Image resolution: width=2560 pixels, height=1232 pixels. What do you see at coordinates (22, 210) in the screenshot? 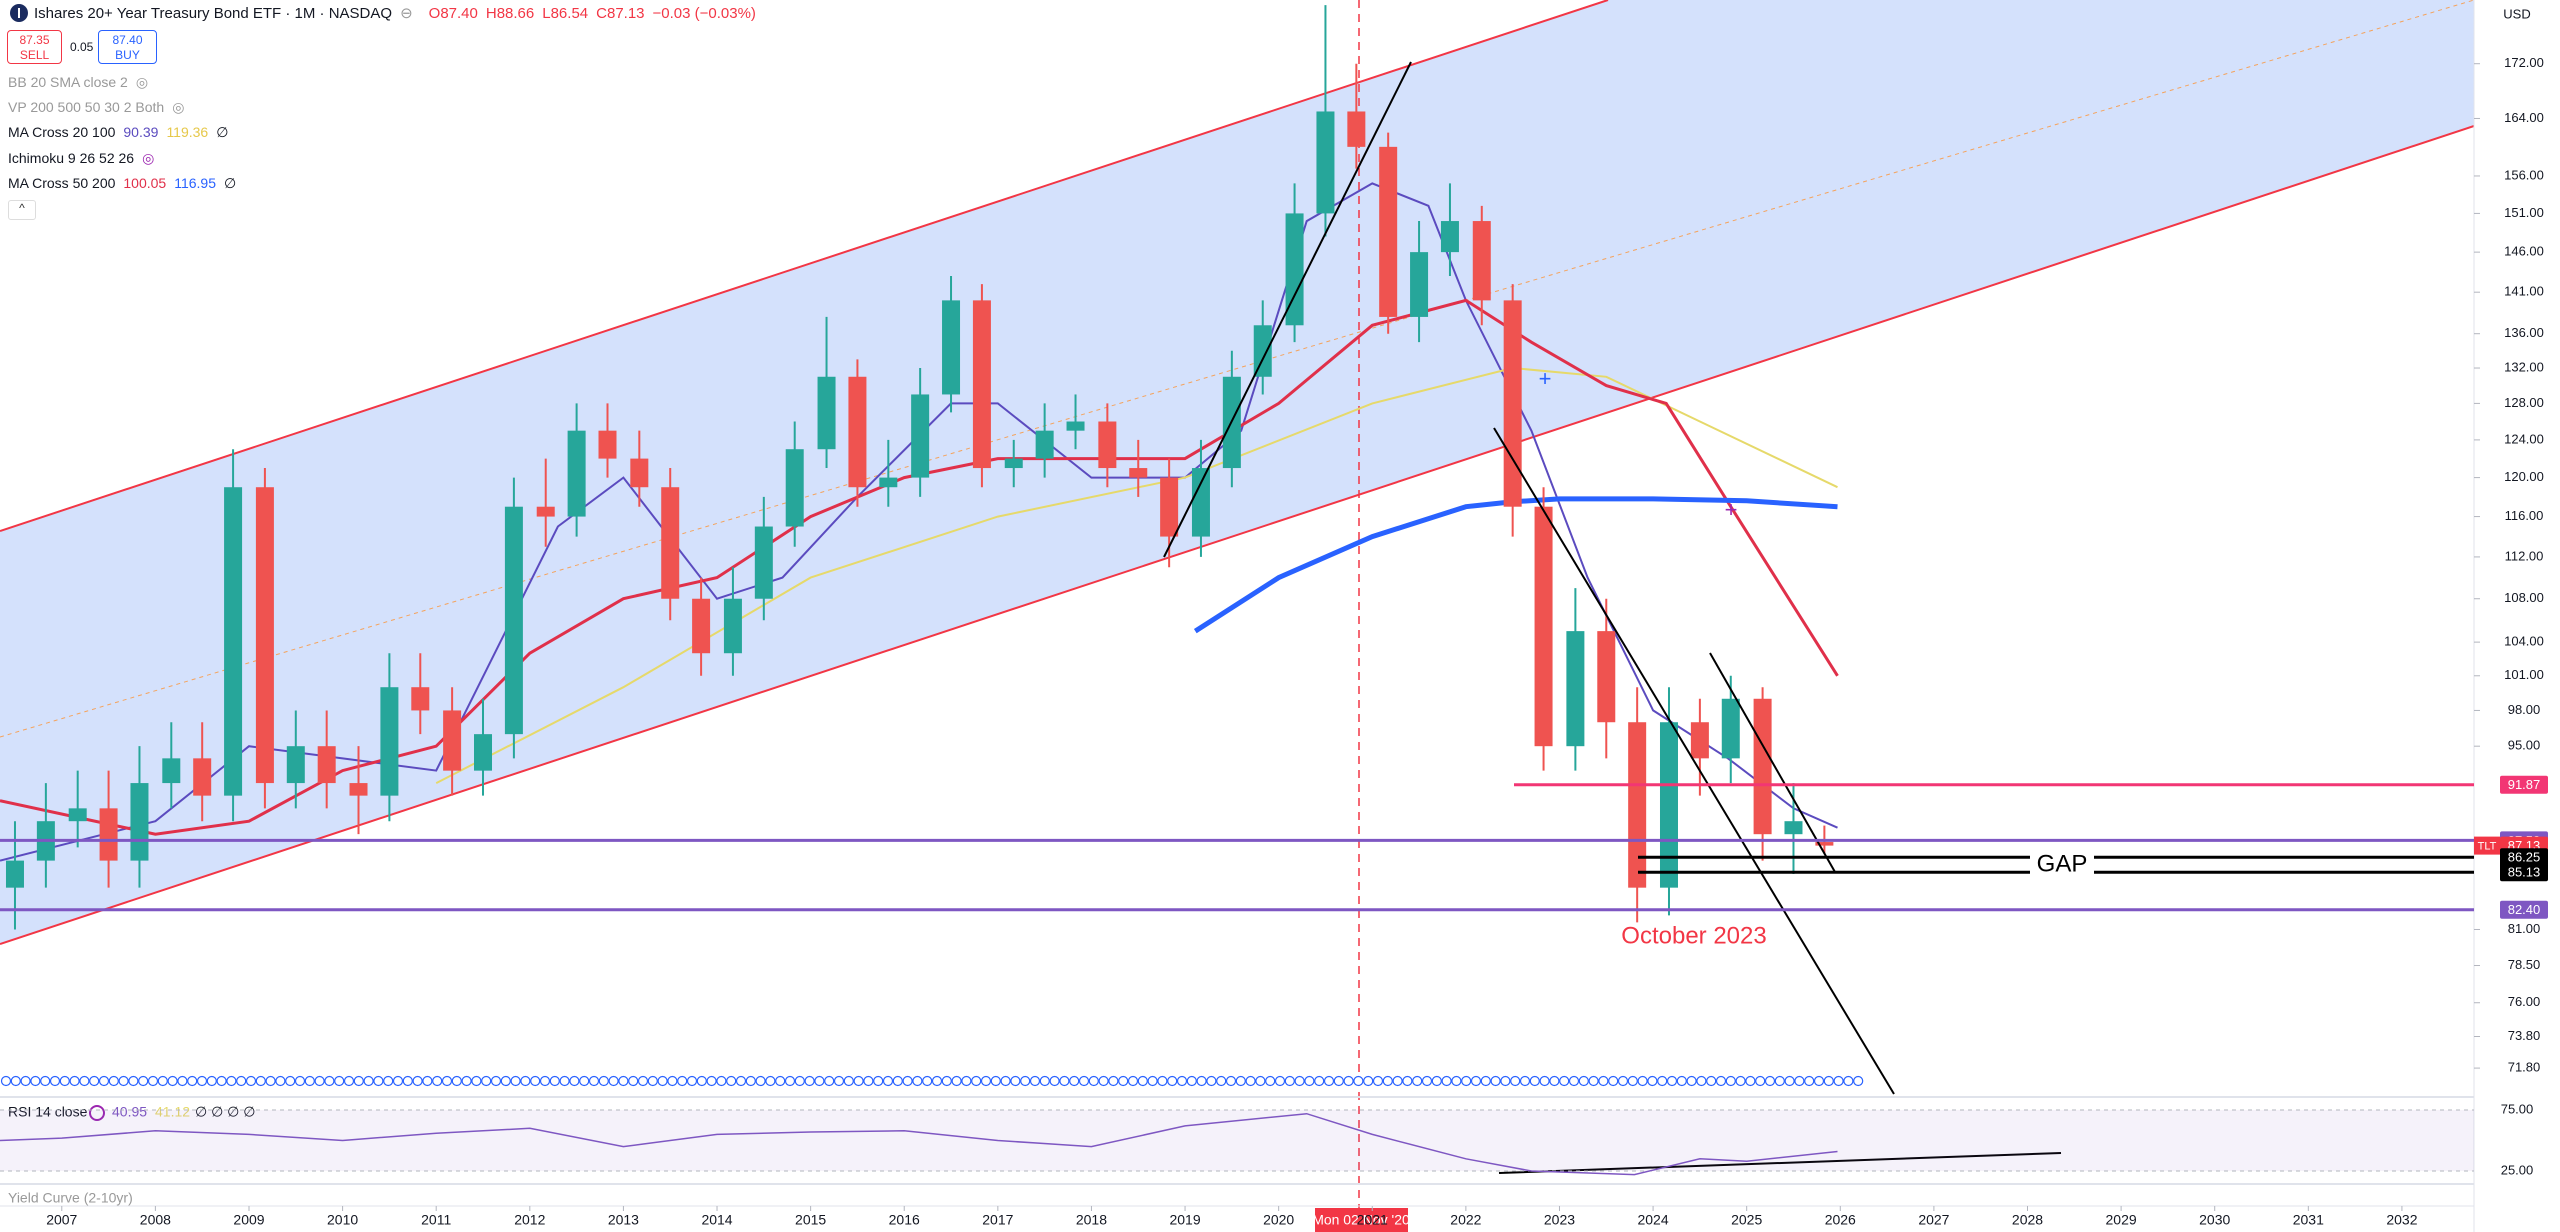
I see `collapse-button: ^` at bounding box center [22, 210].